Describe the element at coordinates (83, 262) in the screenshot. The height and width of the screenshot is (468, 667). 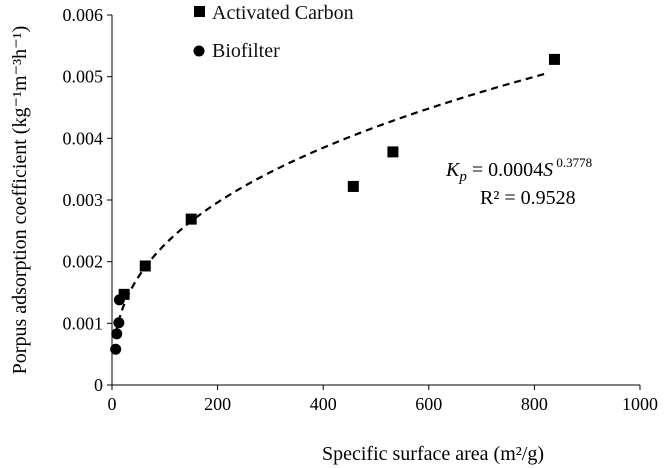
I see `y-tick-label: 0.002` at that location.